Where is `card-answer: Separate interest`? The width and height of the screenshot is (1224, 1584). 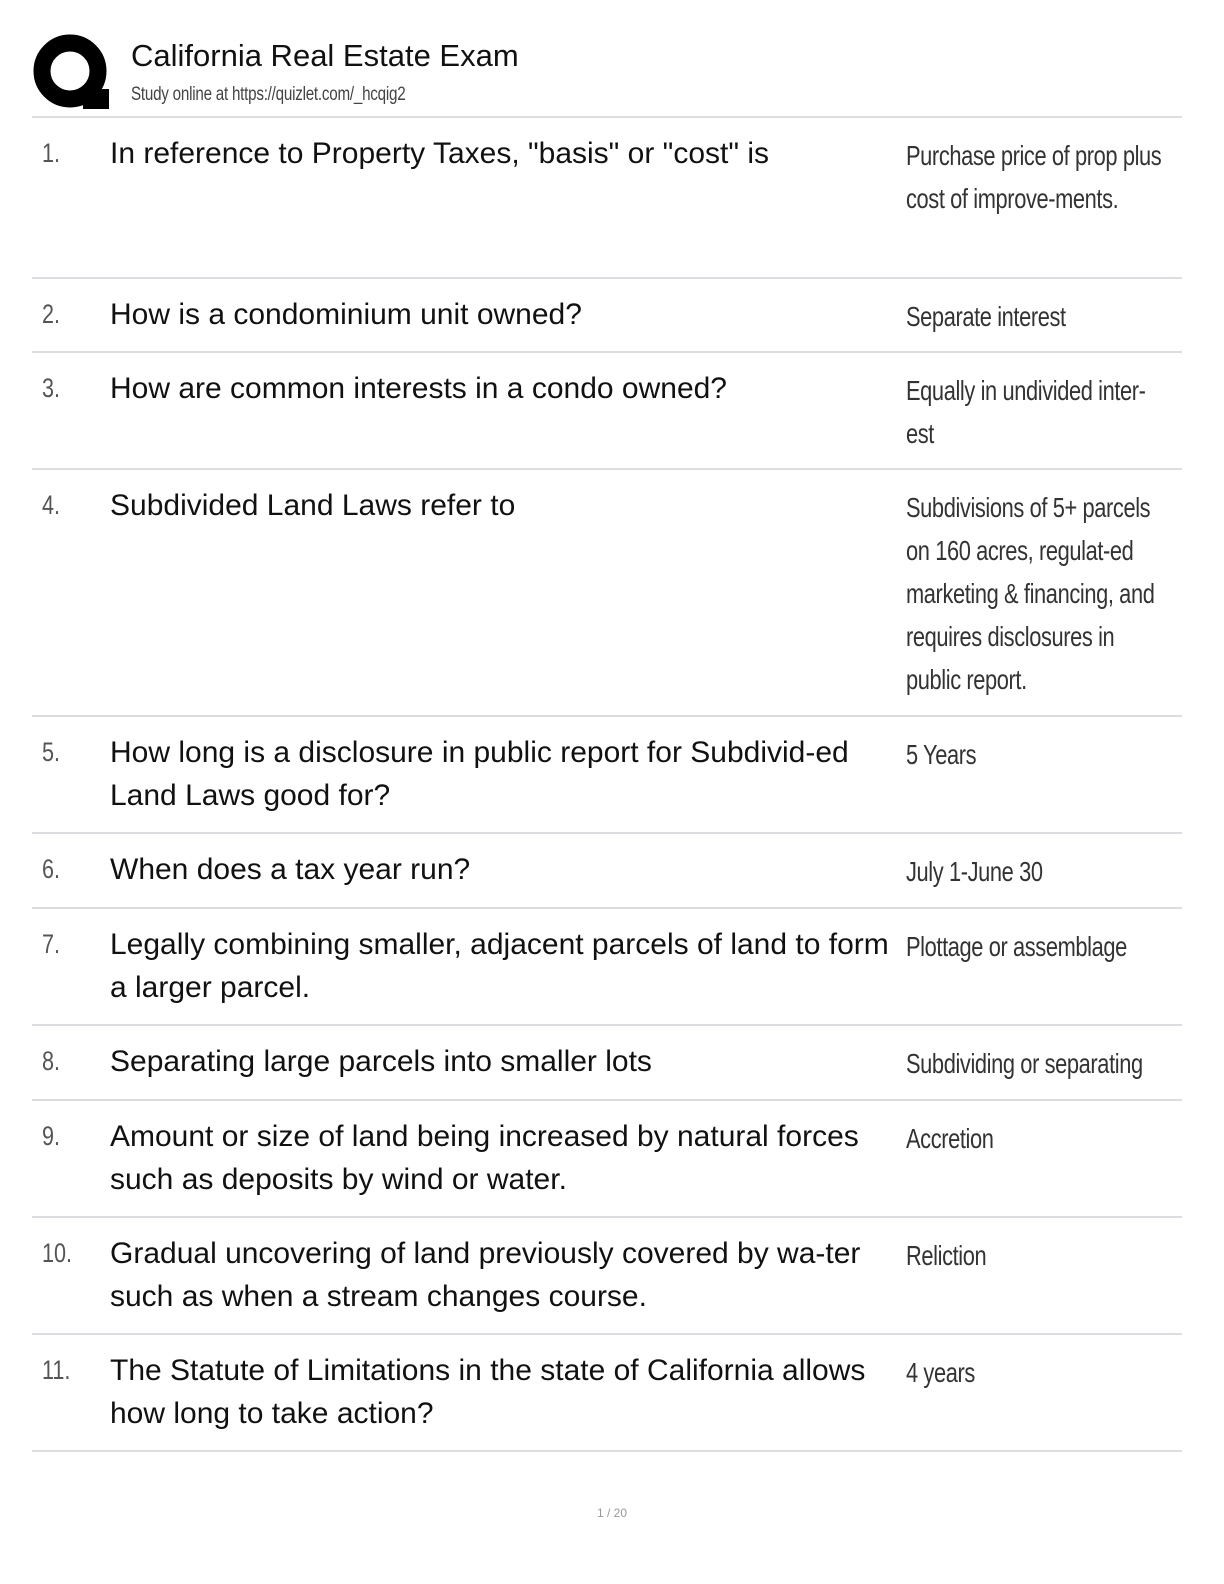 card-answer: Separate interest is located at coordinates (986, 316).